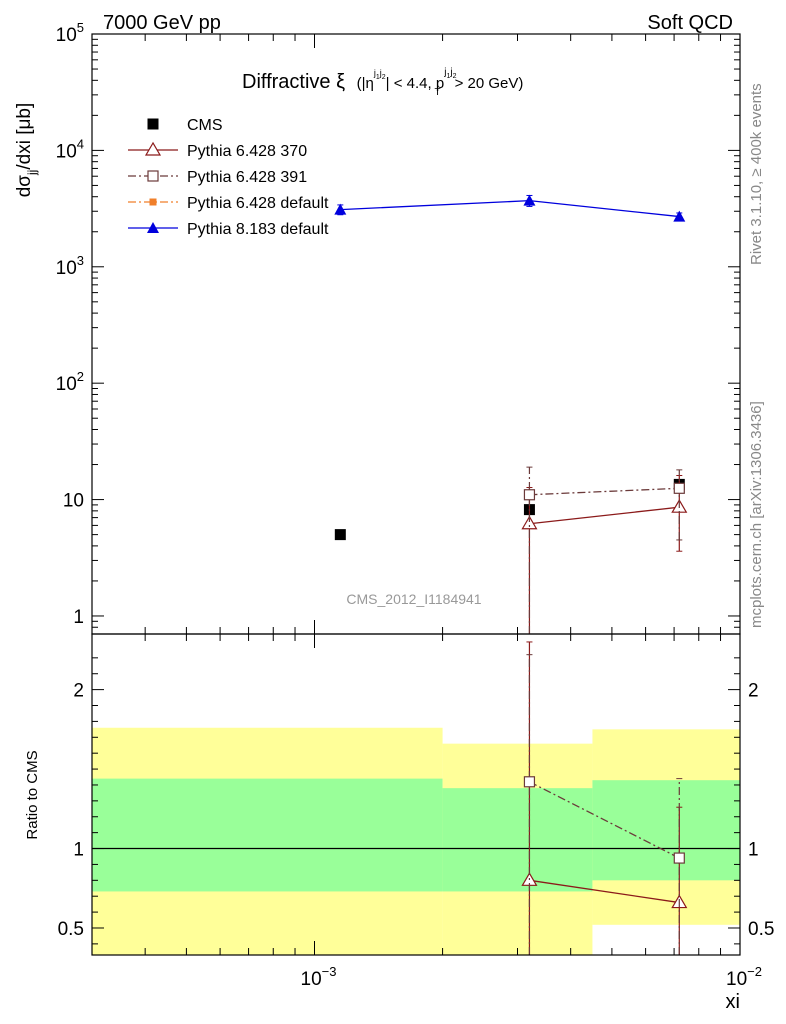 This screenshot has width=786, height=1024. What do you see at coordinates (761, 929) in the screenshot?
I see `ratio-y-tick-label-right: 0.5` at bounding box center [761, 929].